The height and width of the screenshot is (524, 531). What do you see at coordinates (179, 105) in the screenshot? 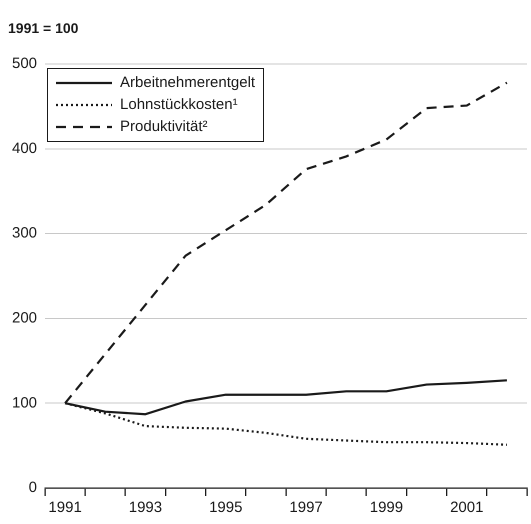
I see `legend-label: Lohnstückkosten¹` at bounding box center [179, 105].